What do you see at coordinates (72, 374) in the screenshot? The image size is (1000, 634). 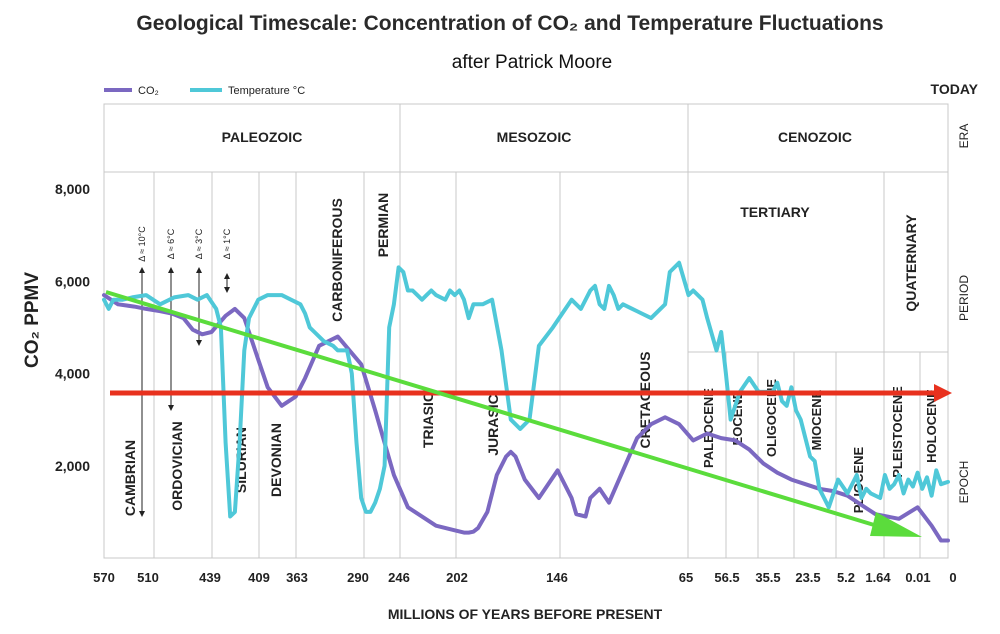 I see `y-tick-label: 4,000` at bounding box center [72, 374].